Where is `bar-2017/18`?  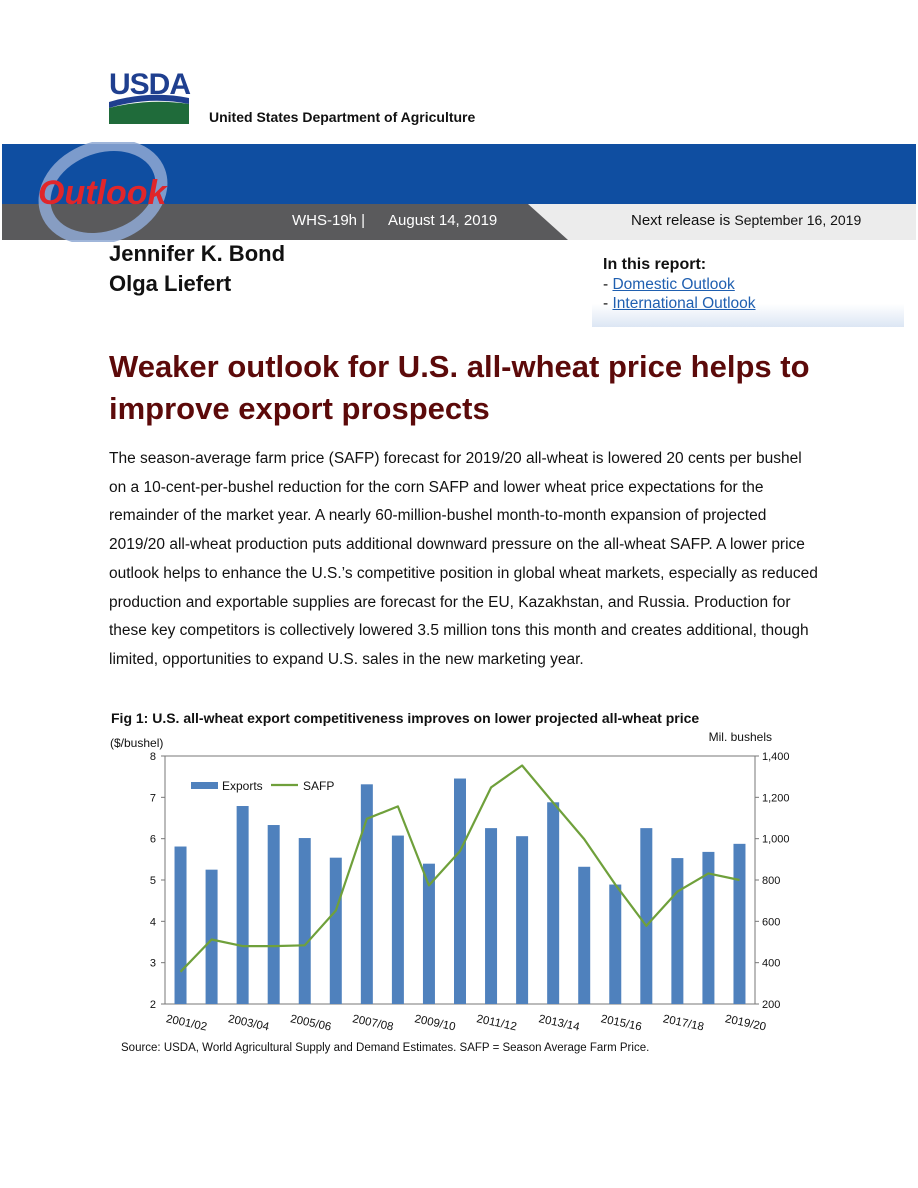
bar-2017/18 is located at coordinates (677, 931).